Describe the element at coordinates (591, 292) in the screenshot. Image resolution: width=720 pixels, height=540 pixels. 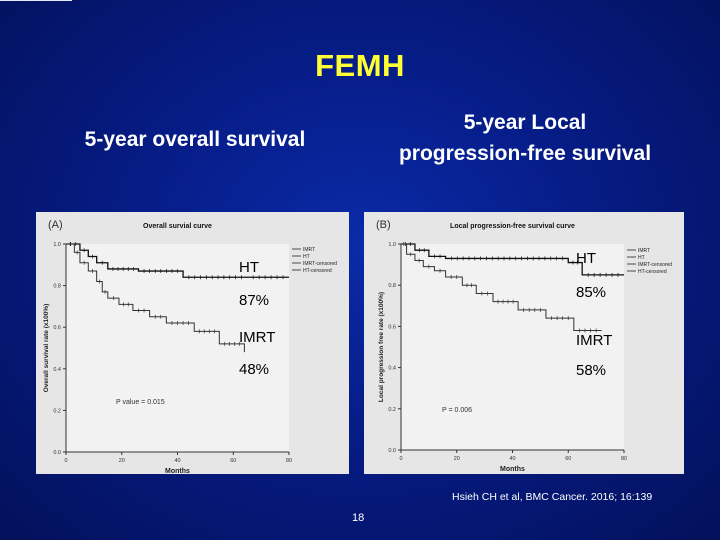
I see `annotation-ht-value: 85%` at that location.